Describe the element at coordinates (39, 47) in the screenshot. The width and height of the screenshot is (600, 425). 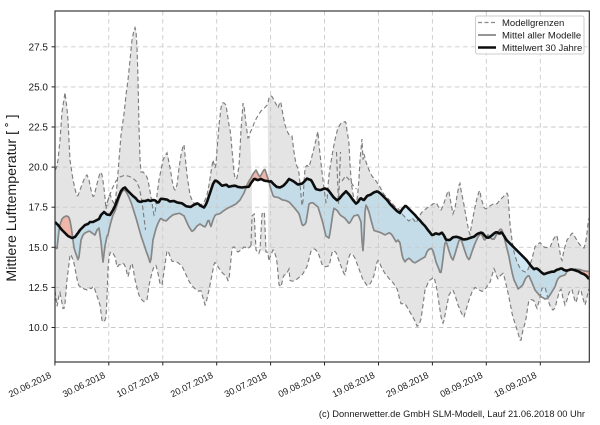
I see `svg-text: 27.5` at that location.